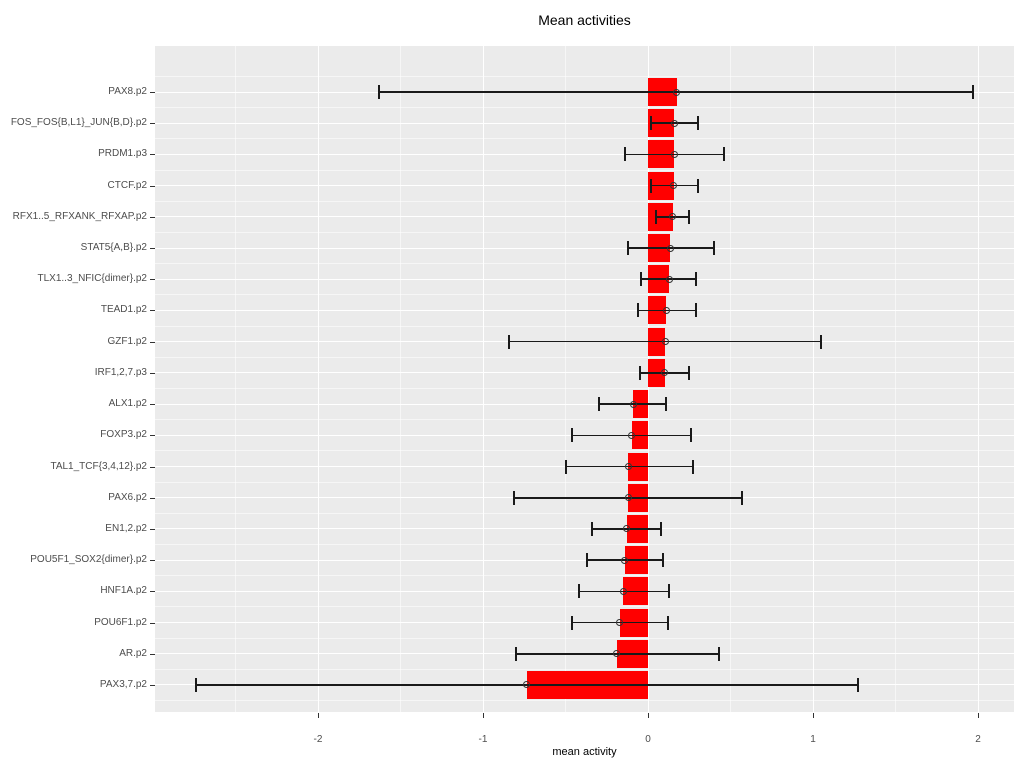 This screenshot has height=768, width=1028. I want to click on x-axis-title: mean activity, so click(584, 752).